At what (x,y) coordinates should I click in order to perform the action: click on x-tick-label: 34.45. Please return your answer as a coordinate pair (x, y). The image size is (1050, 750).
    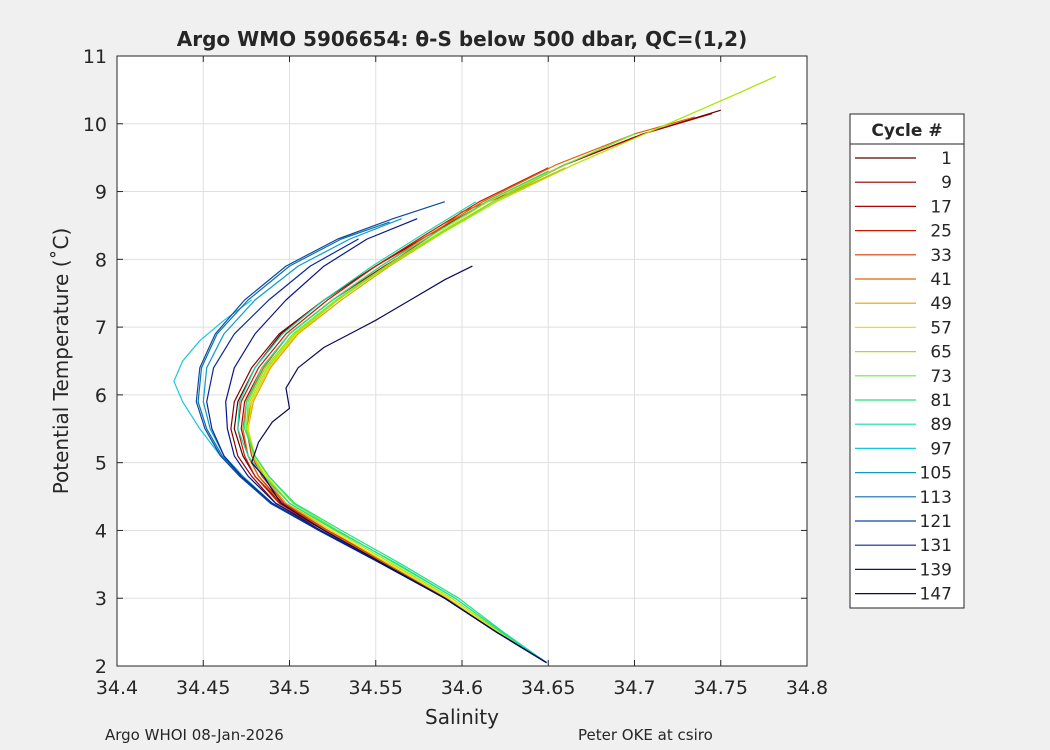
    Looking at the image, I should click on (203, 688).